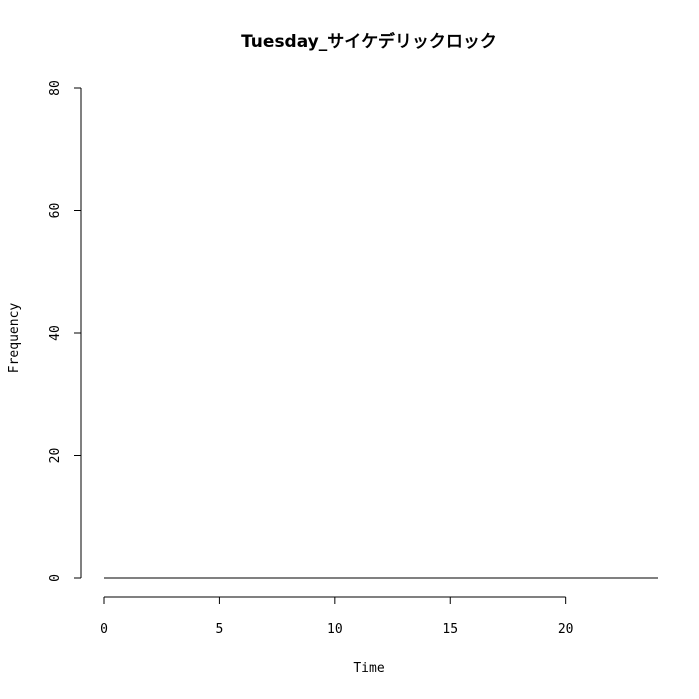  What do you see at coordinates (368, 668) in the screenshot?
I see `x-axis-label: Time` at bounding box center [368, 668].